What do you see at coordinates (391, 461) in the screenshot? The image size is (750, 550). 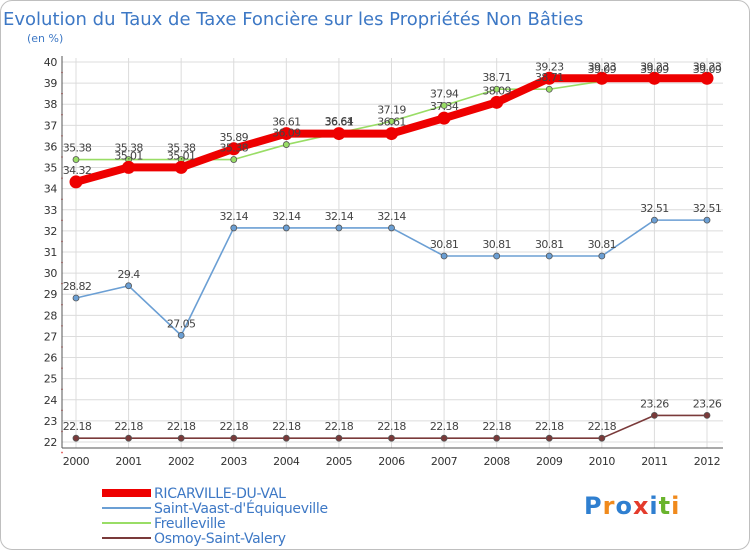 I see `x-tick-label: 2006` at bounding box center [391, 461].